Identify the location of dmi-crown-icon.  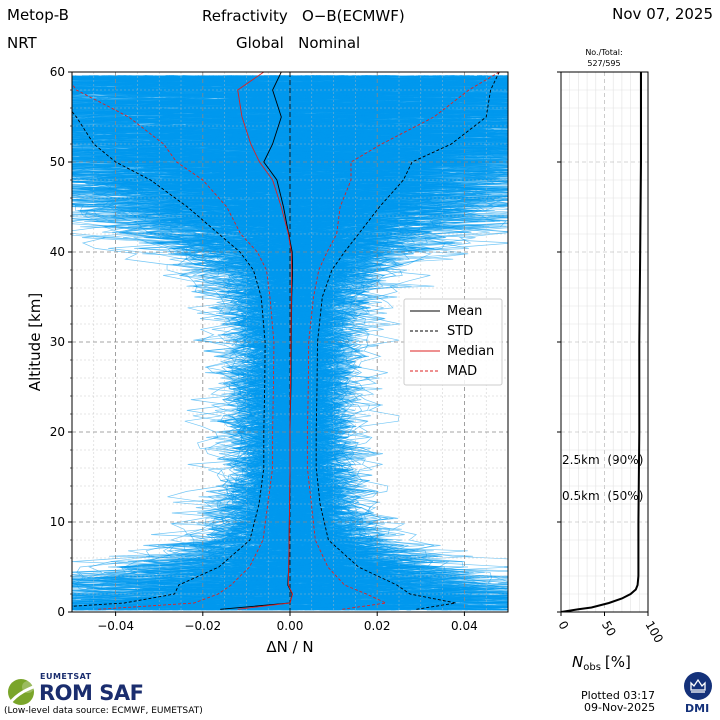
(698, 686).